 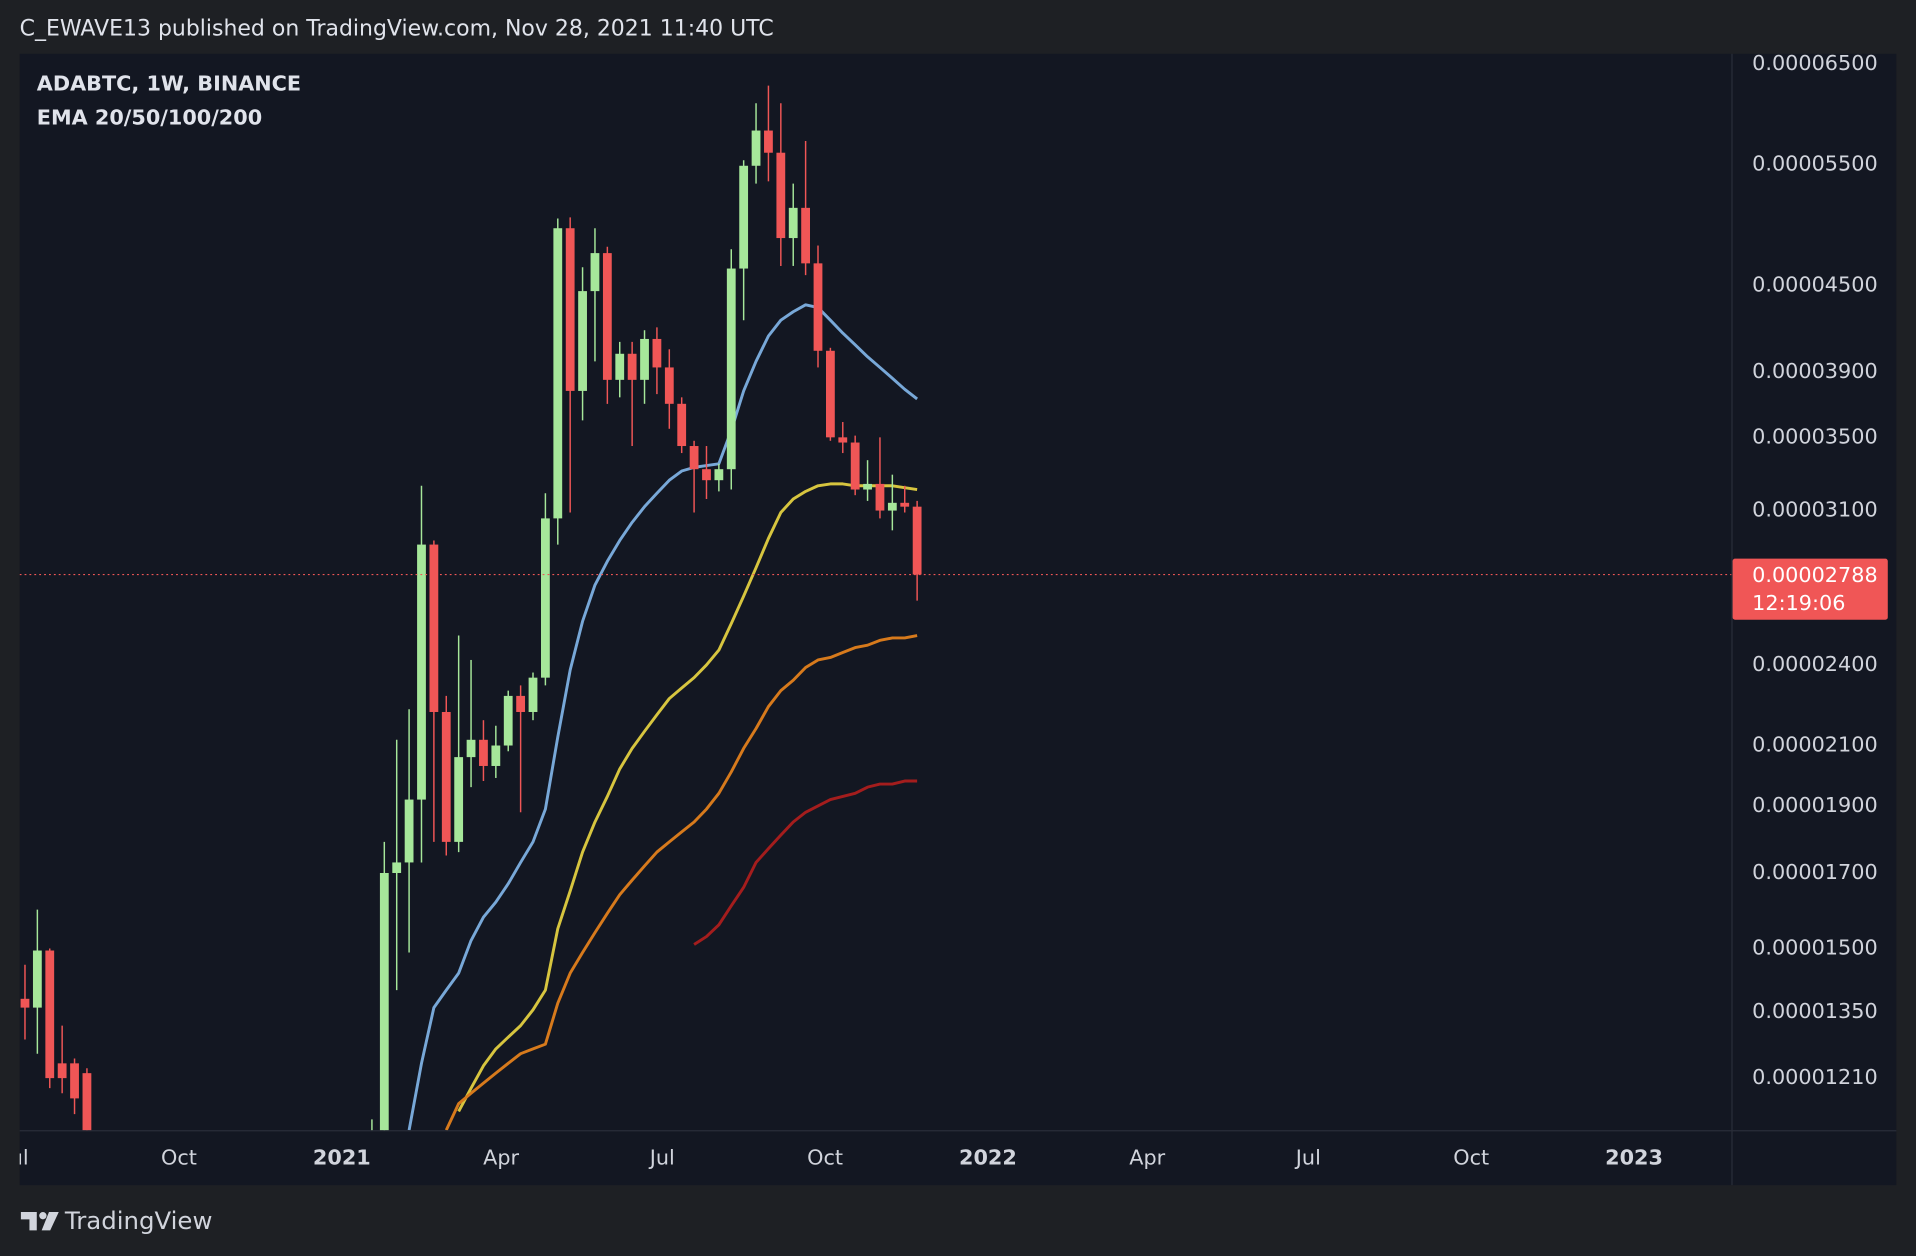 What do you see at coordinates (1810, 589) in the screenshot?
I see `last-price-tag` at bounding box center [1810, 589].